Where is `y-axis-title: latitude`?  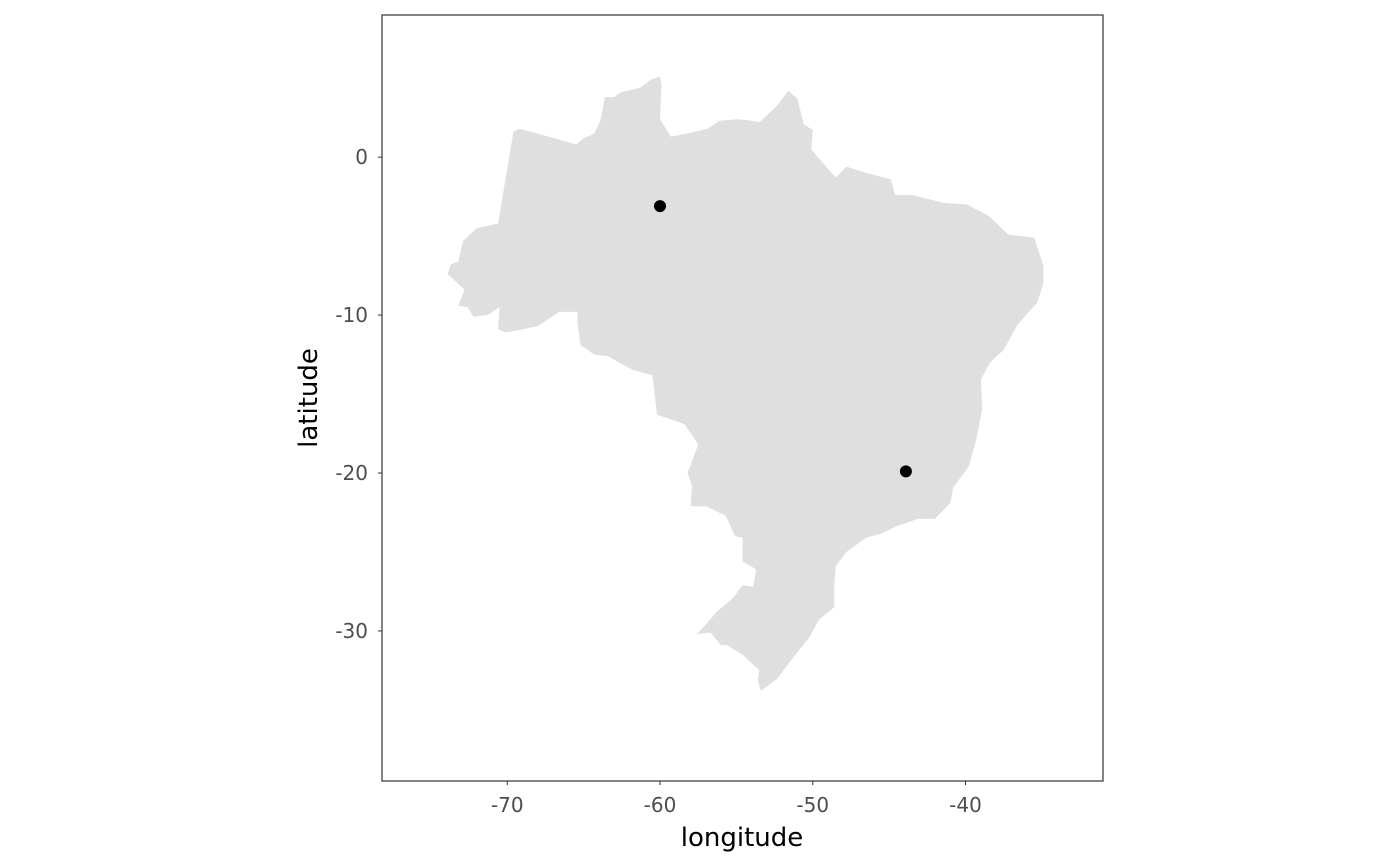 y-axis-title: latitude is located at coordinates (309, 398).